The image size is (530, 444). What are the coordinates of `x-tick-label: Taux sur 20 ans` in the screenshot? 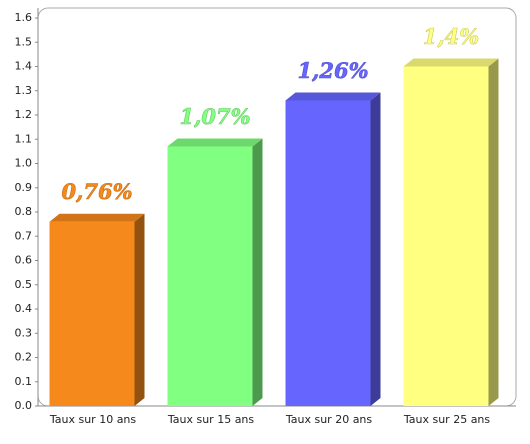 It's located at (329, 419).